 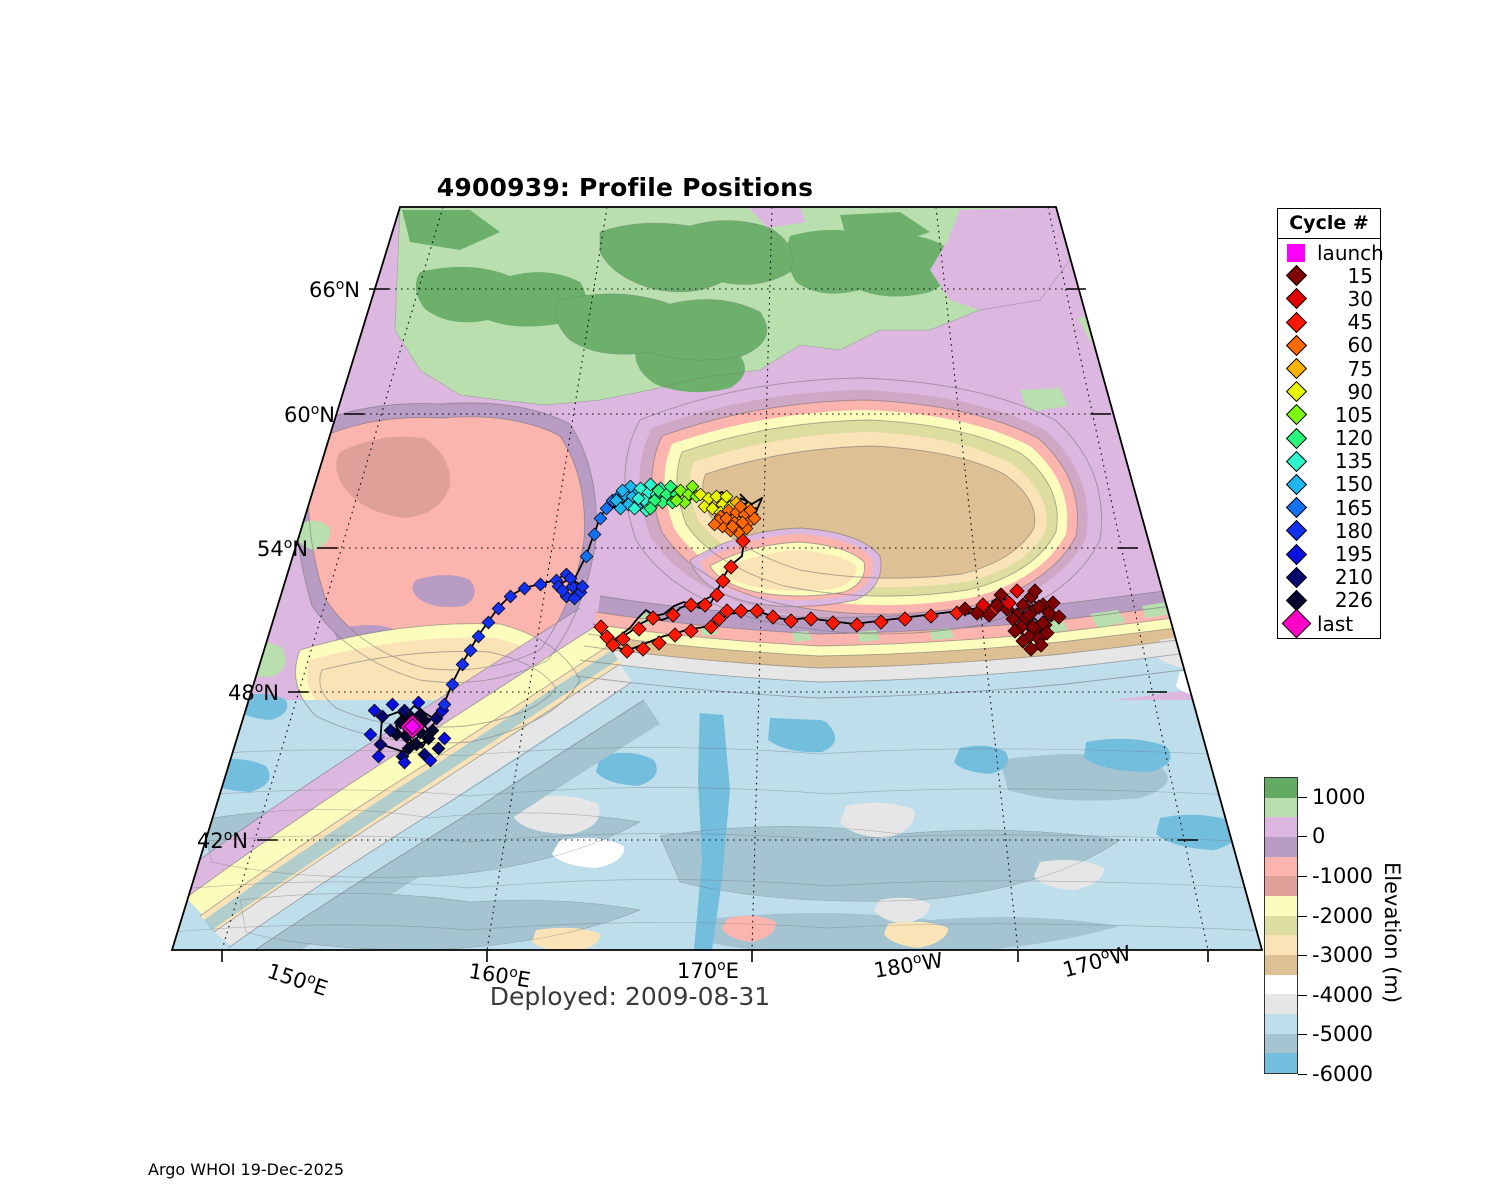 What do you see at coordinates (625, 187) in the screenshot?
I see `page-title: 4900939: Profile Positions` at bounding box center [625, 187].